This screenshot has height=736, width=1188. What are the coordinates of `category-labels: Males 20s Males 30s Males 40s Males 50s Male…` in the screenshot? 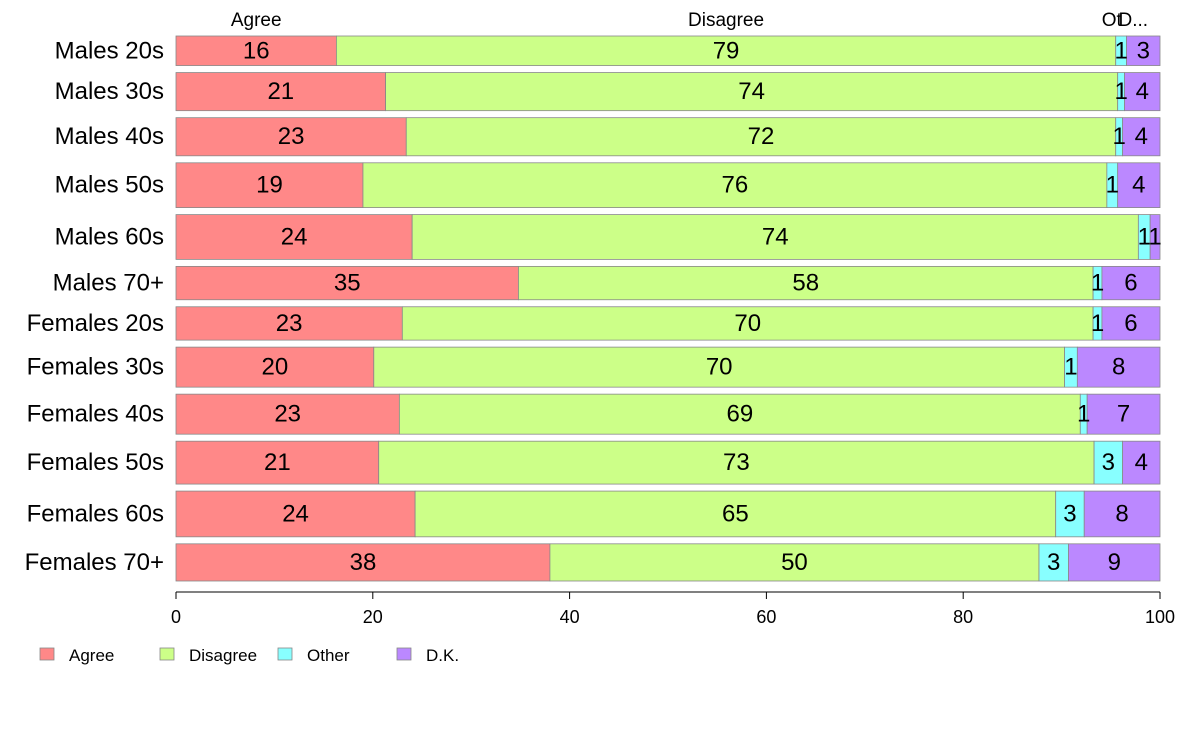 It's located at (94, 306).